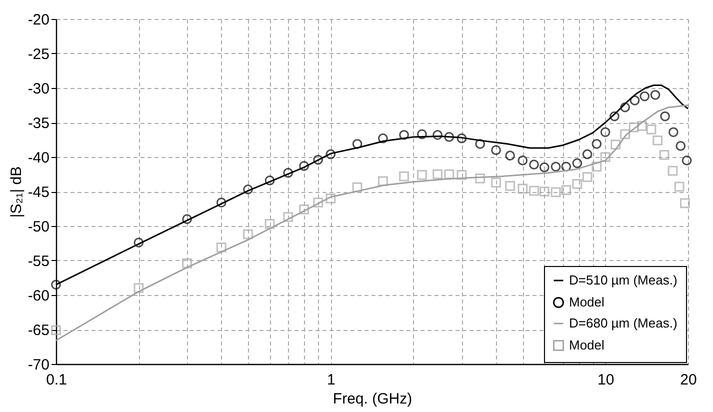  Describe the element at coordinates (688, 380) in the screenshot. I see `x-tick-label: 20` at that location.